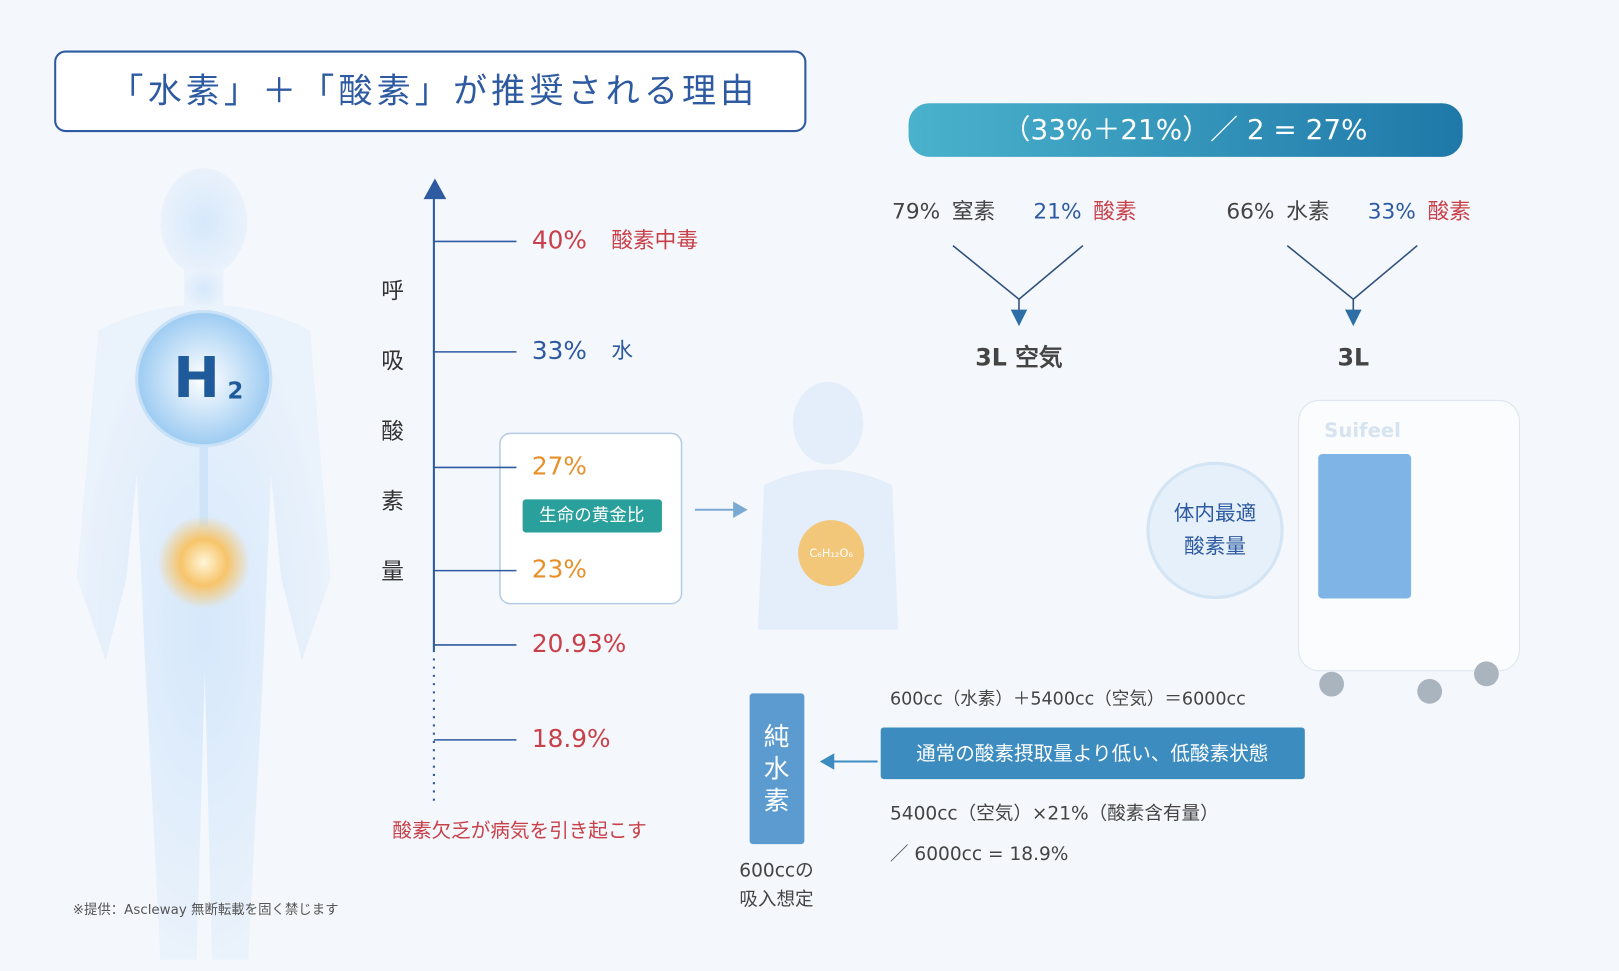 Image resolution: width=1619 pixels, height=971 pixels. Describe the element at coordinates (1068, 700) in the screenshot. I see `calc-line: 600cc（水素）＋5400cc（空気）＝6000cc` at that location.